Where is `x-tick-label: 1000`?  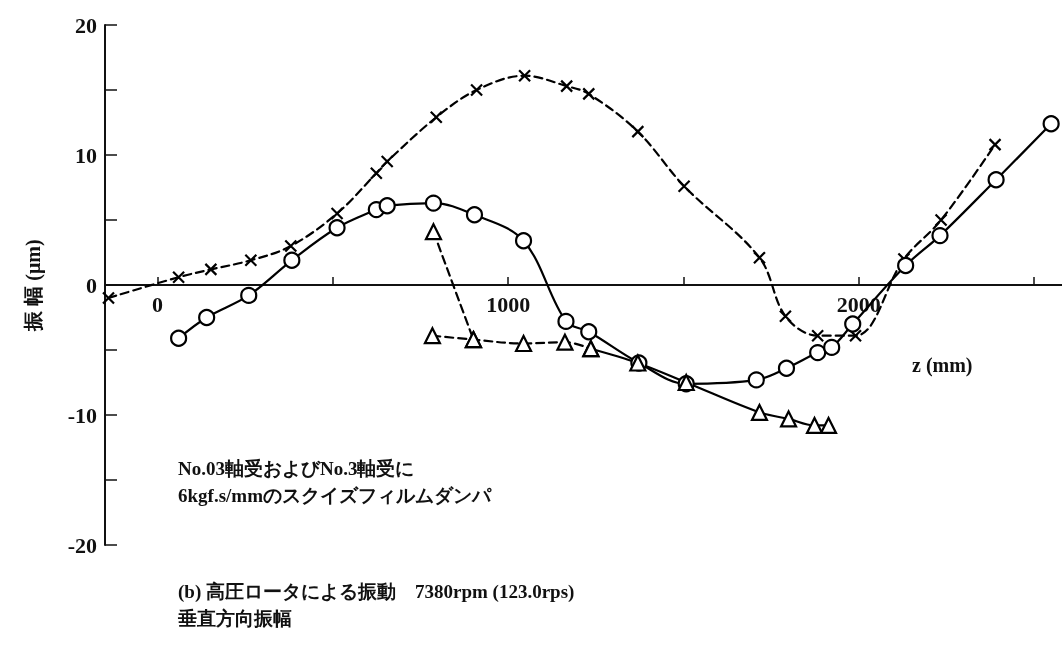
x-tick-label: 1000 is located at coordinates (508, 304).